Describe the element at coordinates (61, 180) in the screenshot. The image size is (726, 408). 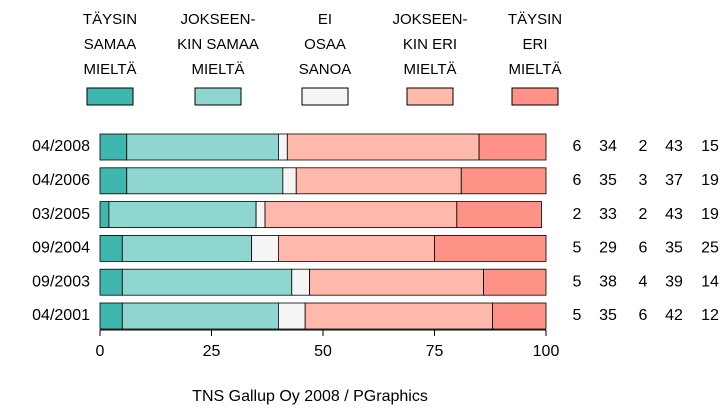
I see `y-tick-label: 04/2006` at that location.